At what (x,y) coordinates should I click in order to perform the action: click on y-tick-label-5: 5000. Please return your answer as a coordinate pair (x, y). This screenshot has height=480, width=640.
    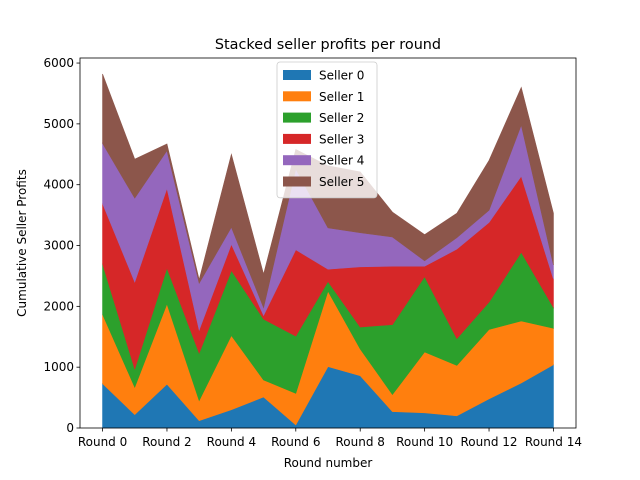
    Looking at the image, I should click on (58, 124).